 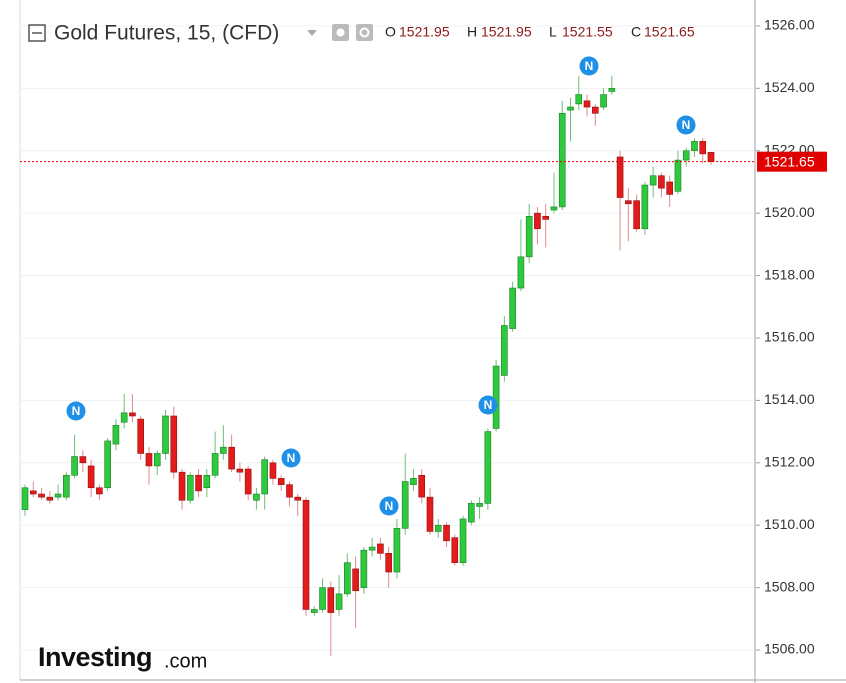 I want to click on collapse-icon, so click(x=37, y=33).